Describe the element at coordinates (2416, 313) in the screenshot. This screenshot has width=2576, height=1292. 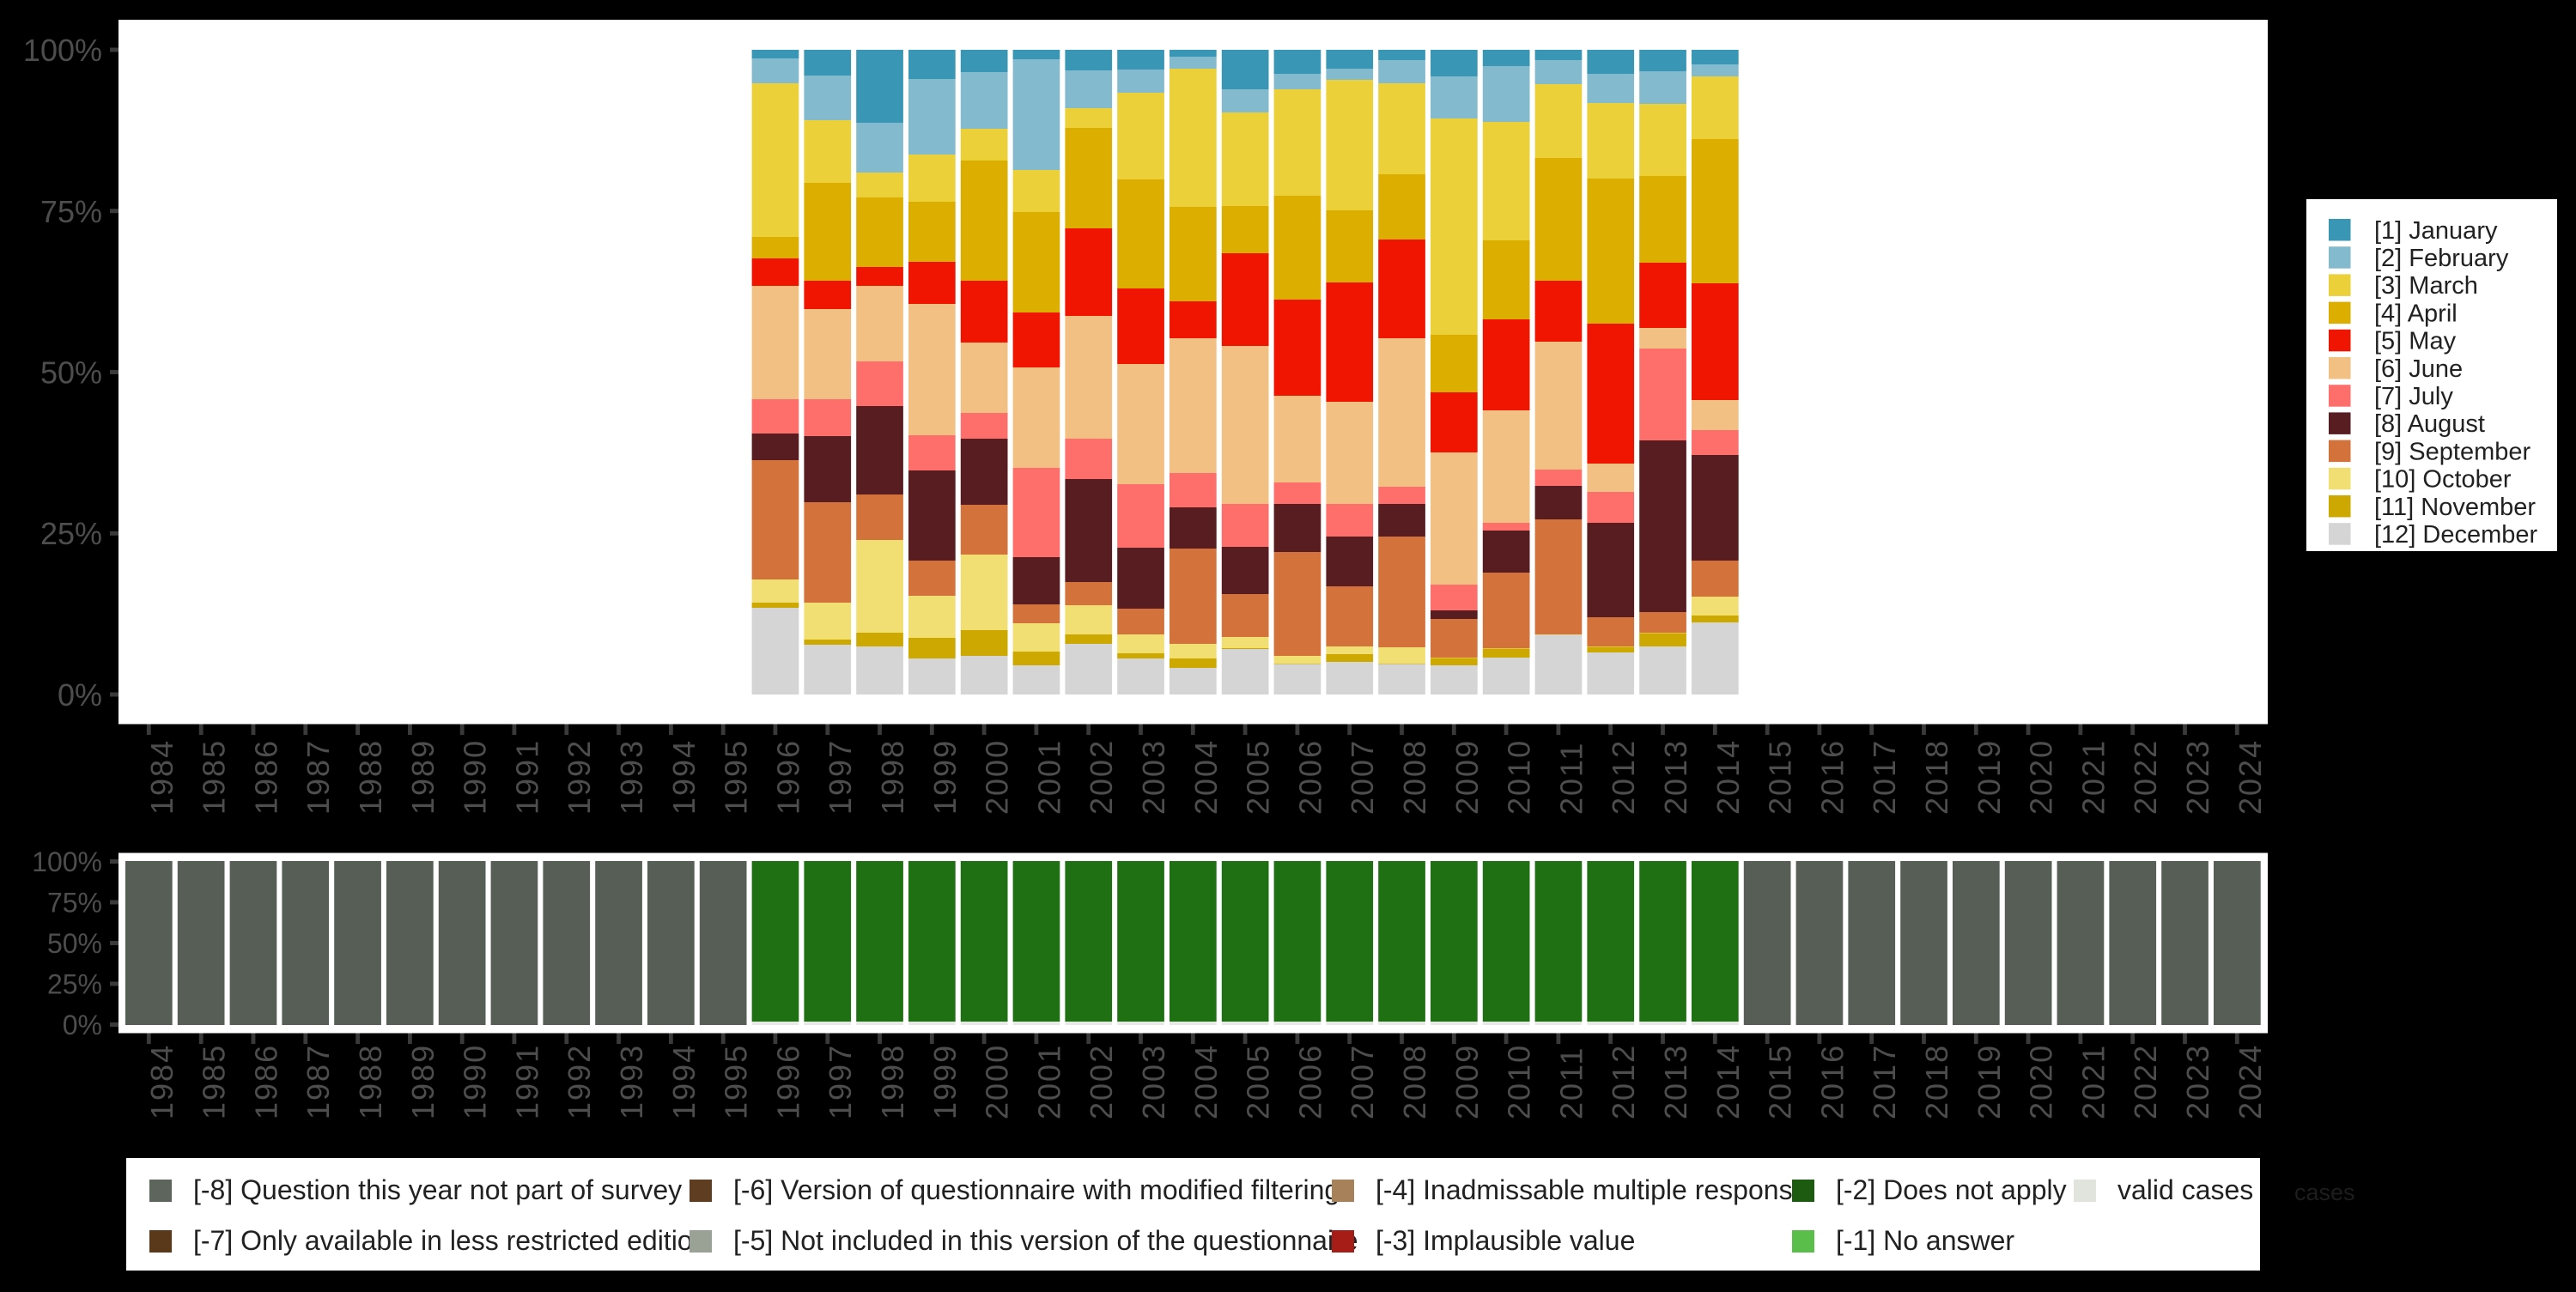
I see `svg-text: [4] April` at that location.